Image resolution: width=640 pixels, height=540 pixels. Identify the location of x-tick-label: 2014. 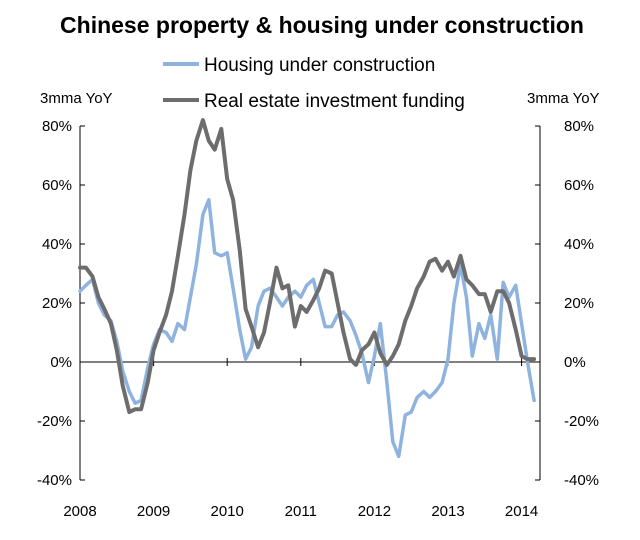
(521, 511).